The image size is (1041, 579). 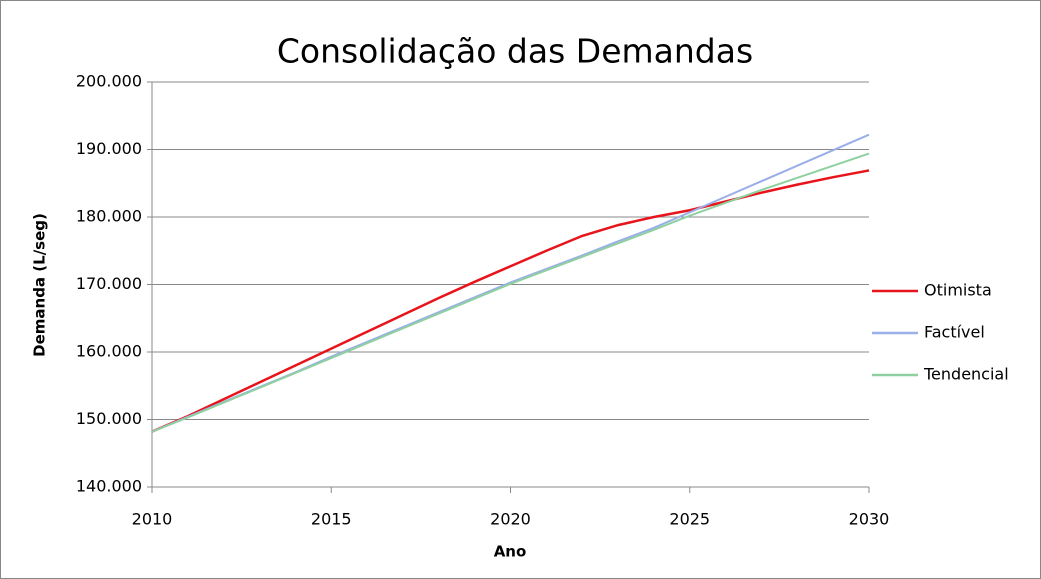 What do you see at coordinates (515, 51) in the screenshot?
I see `chart-title: Consolidação das Demandas` at bounding box center [515, 51].